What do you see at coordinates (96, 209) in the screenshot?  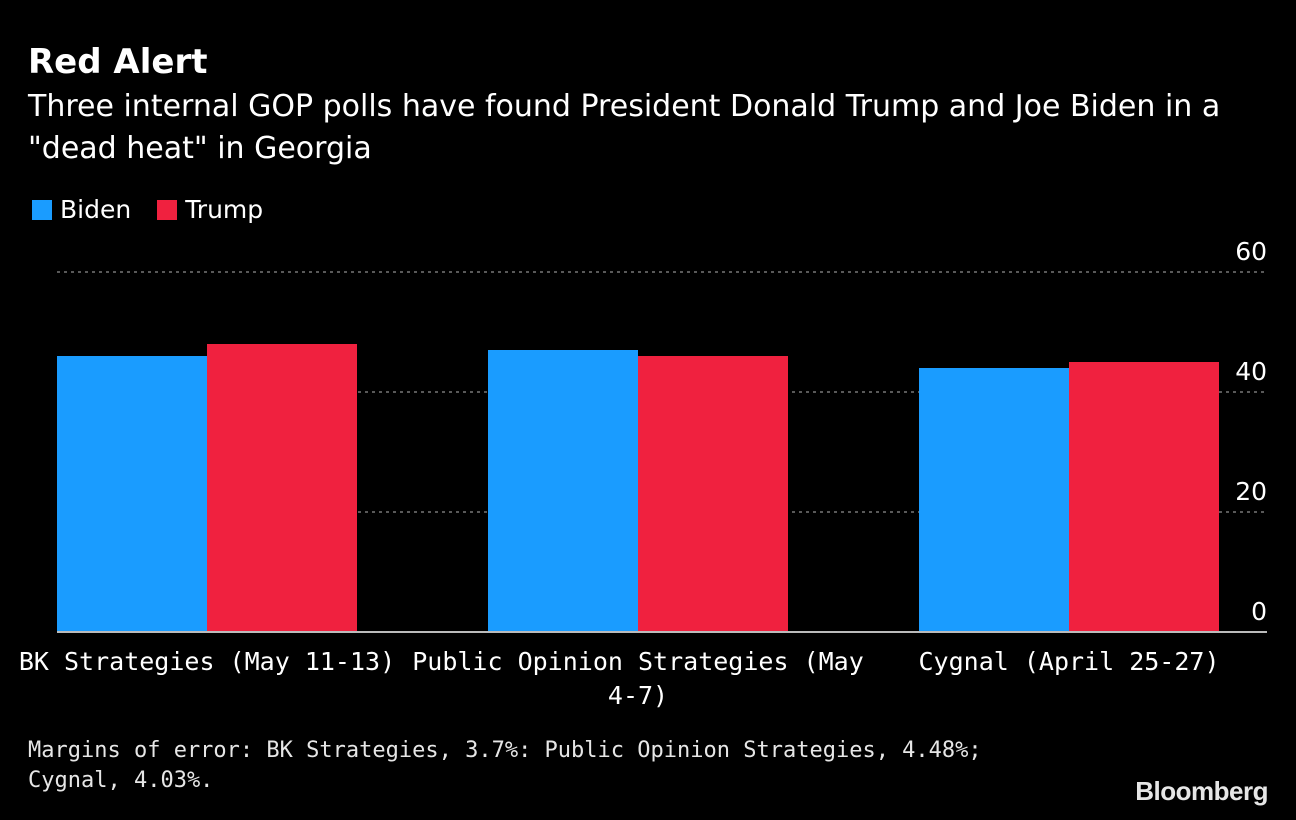 I see `legend-label-biden: Biden` at bounding box center [96, 209].